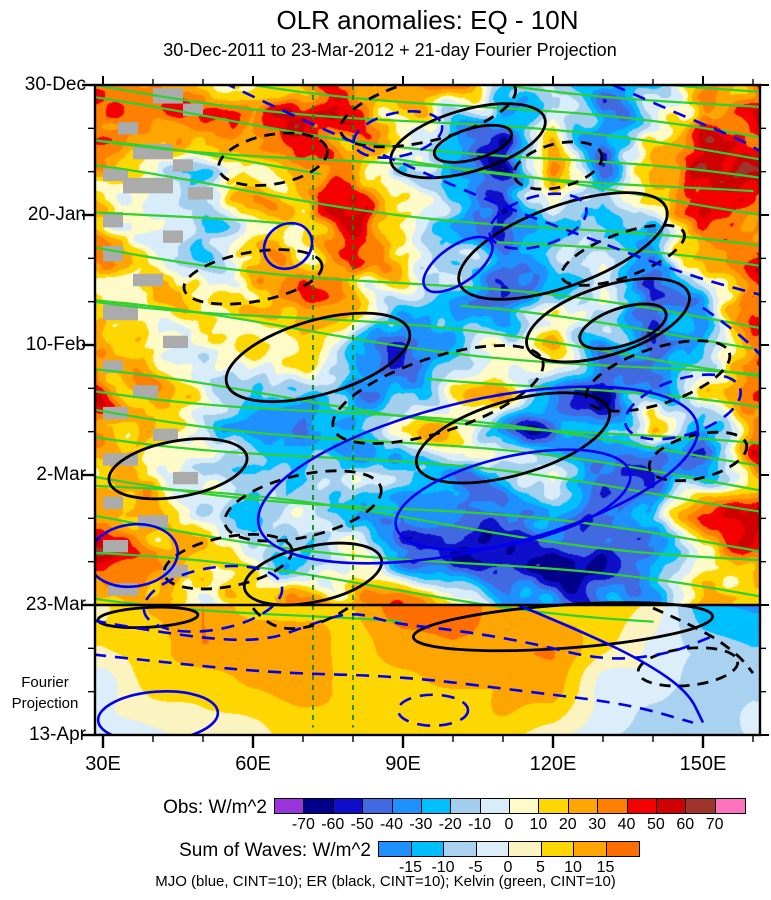  Describe the element at coordinates (275, 850) in the screenshot. I see `sum-colorbar-label: Sum of Waves: W/m^2` at that location.